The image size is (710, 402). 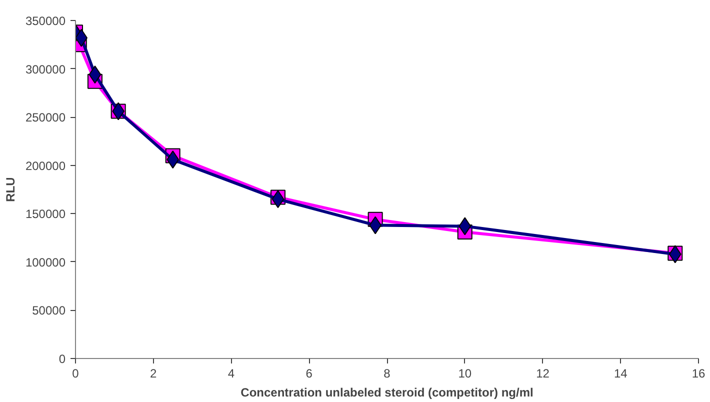 What do you see at coordinates (45, 214) in the screenshot?
I see `y-tick-label: 150000` at bounding box center [45, 214].